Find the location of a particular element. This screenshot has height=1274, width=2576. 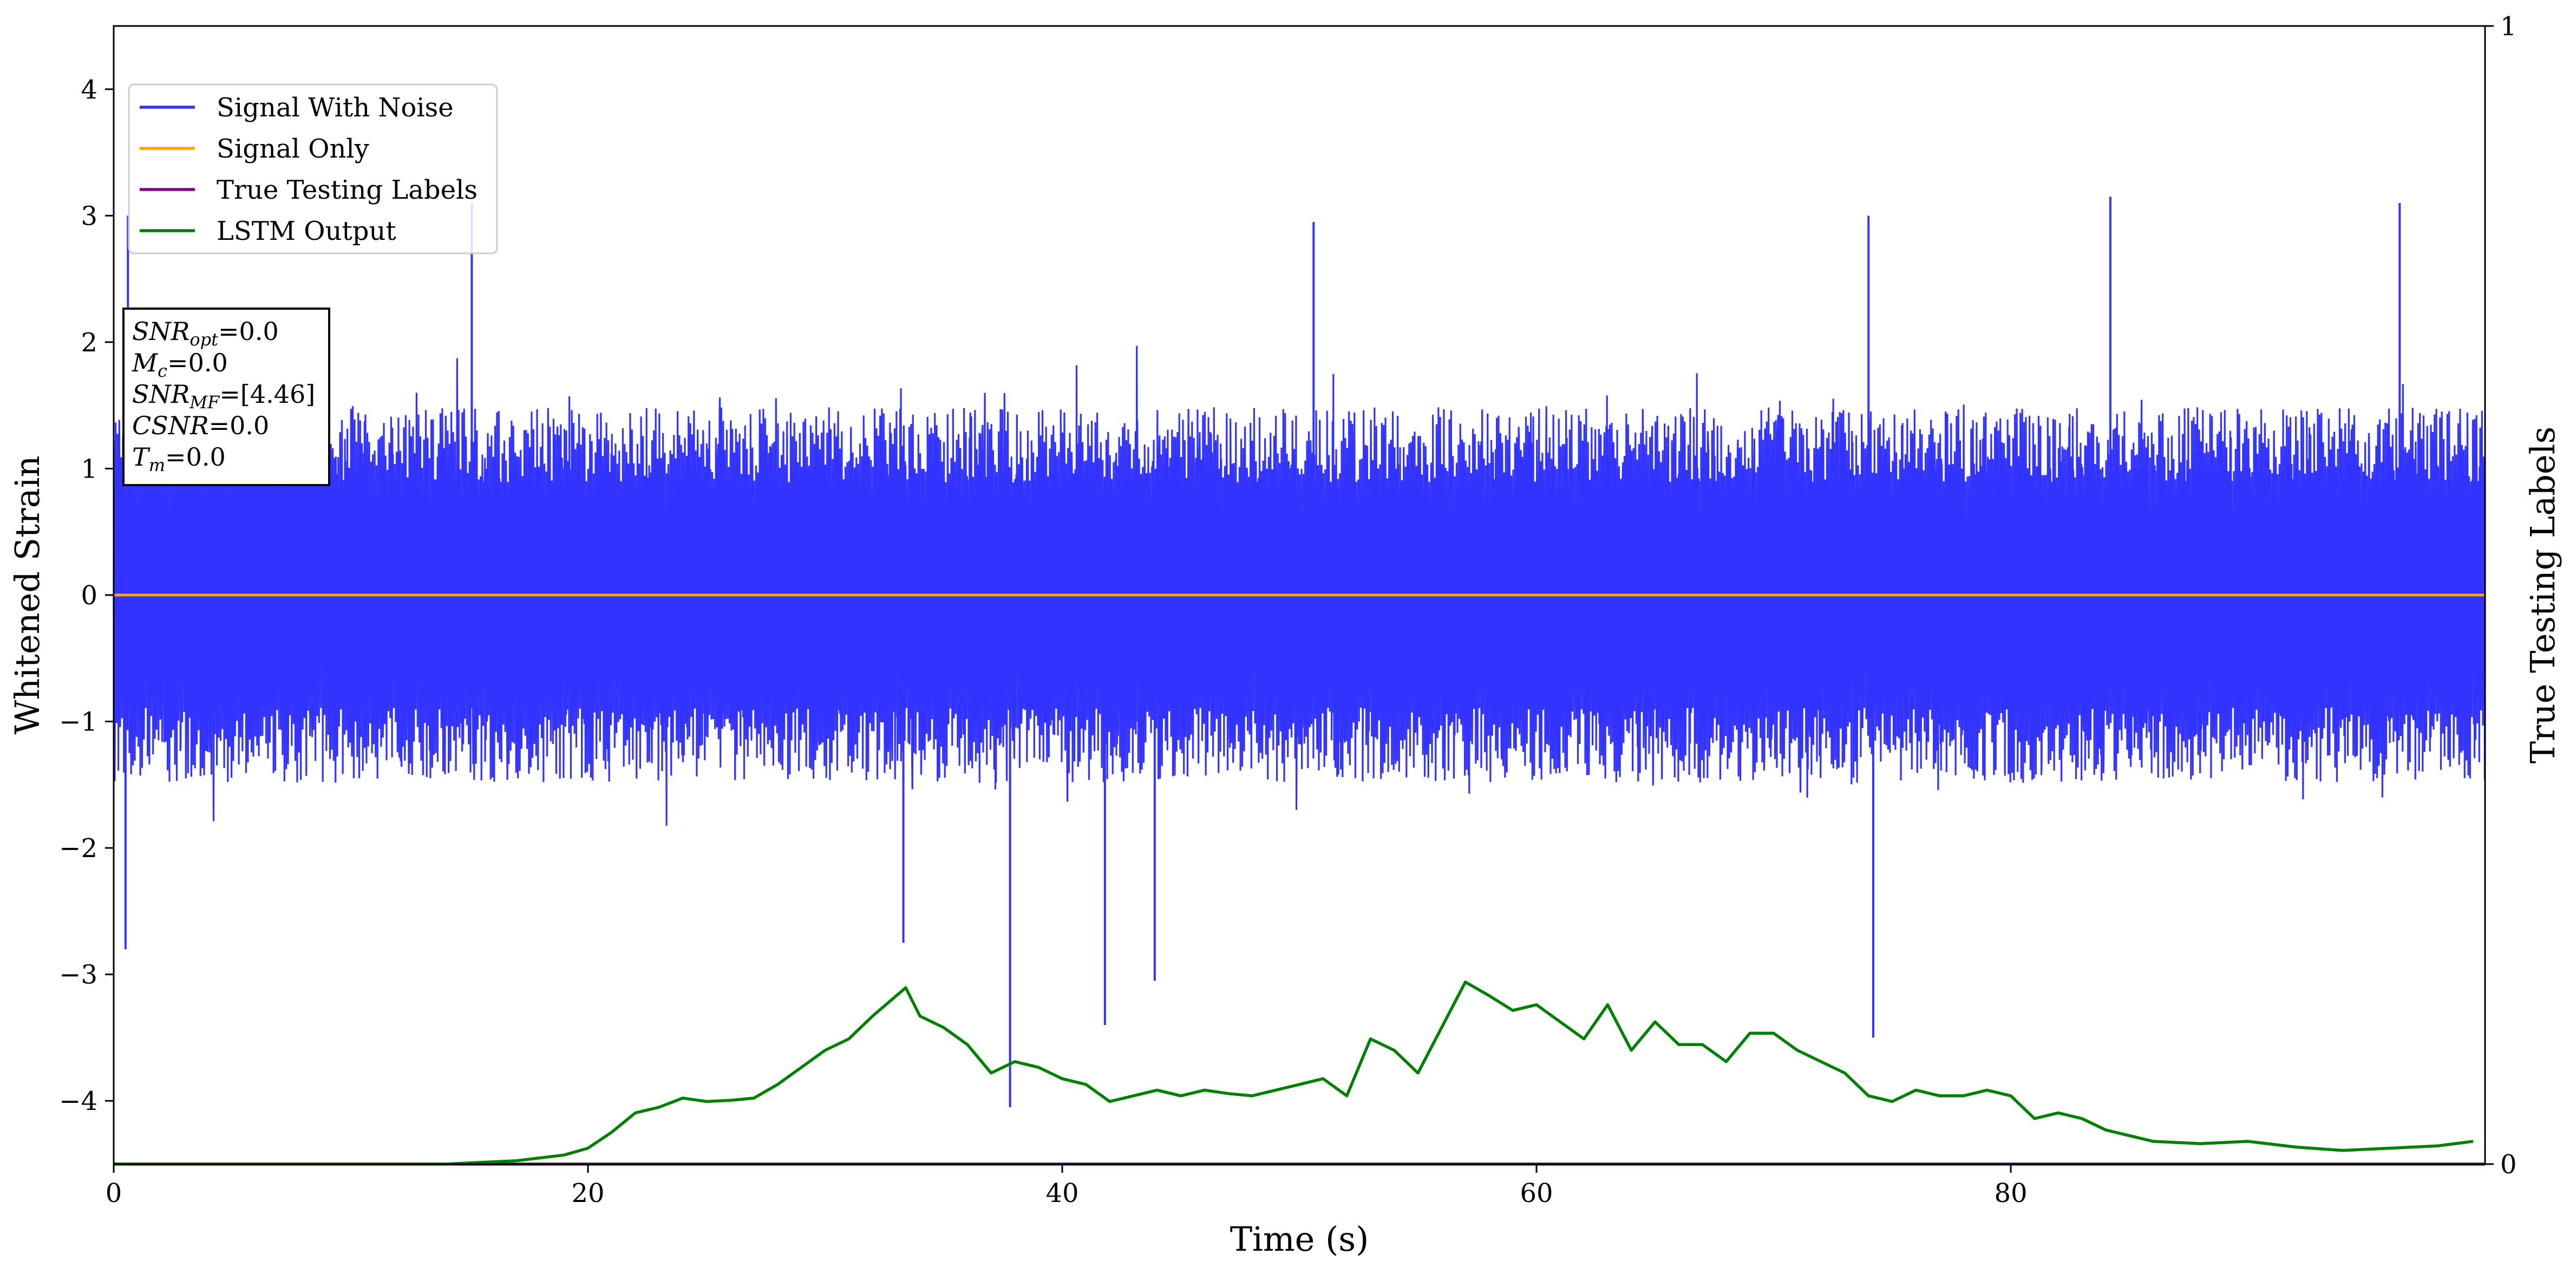

y-tick-label: −4 is located at coordinates (78, 1101).